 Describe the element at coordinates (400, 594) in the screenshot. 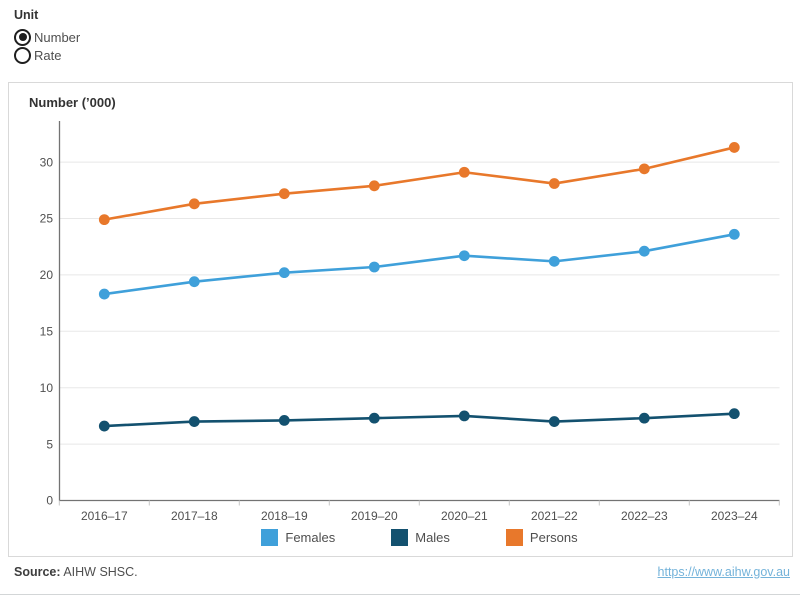

I see `page-bottom-divider` at that location.